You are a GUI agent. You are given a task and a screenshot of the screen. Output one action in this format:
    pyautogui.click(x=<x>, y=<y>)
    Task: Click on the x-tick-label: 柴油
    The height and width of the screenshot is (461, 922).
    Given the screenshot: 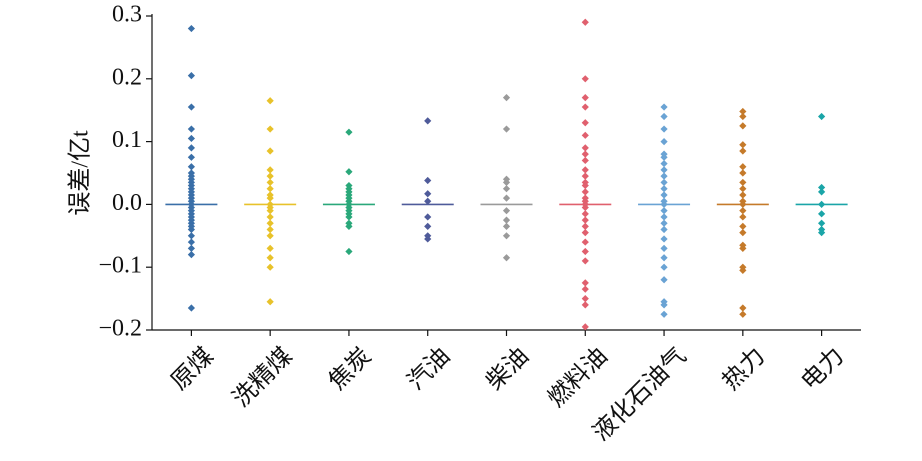 What is the action you would take?
    pyautogui.click(x=507, y=368)
    